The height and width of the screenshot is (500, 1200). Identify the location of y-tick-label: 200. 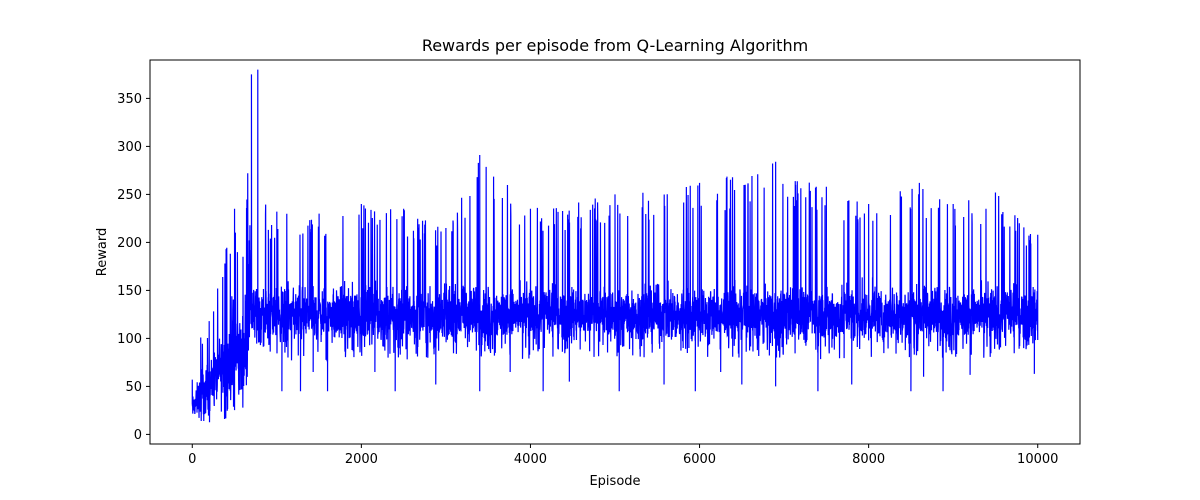
(129, 243).